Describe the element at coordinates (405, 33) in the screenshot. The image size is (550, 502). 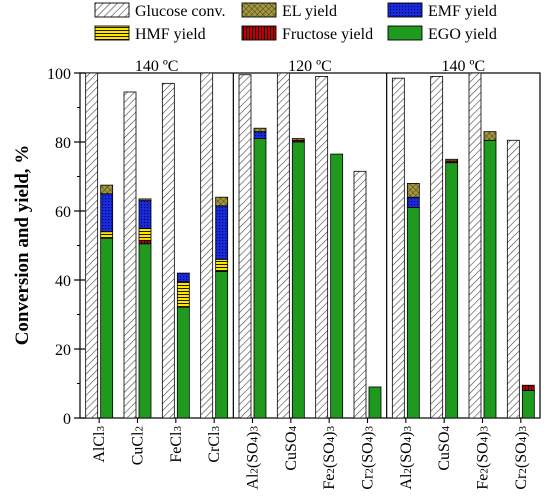
I see `legend-swatch-ego` at that location.